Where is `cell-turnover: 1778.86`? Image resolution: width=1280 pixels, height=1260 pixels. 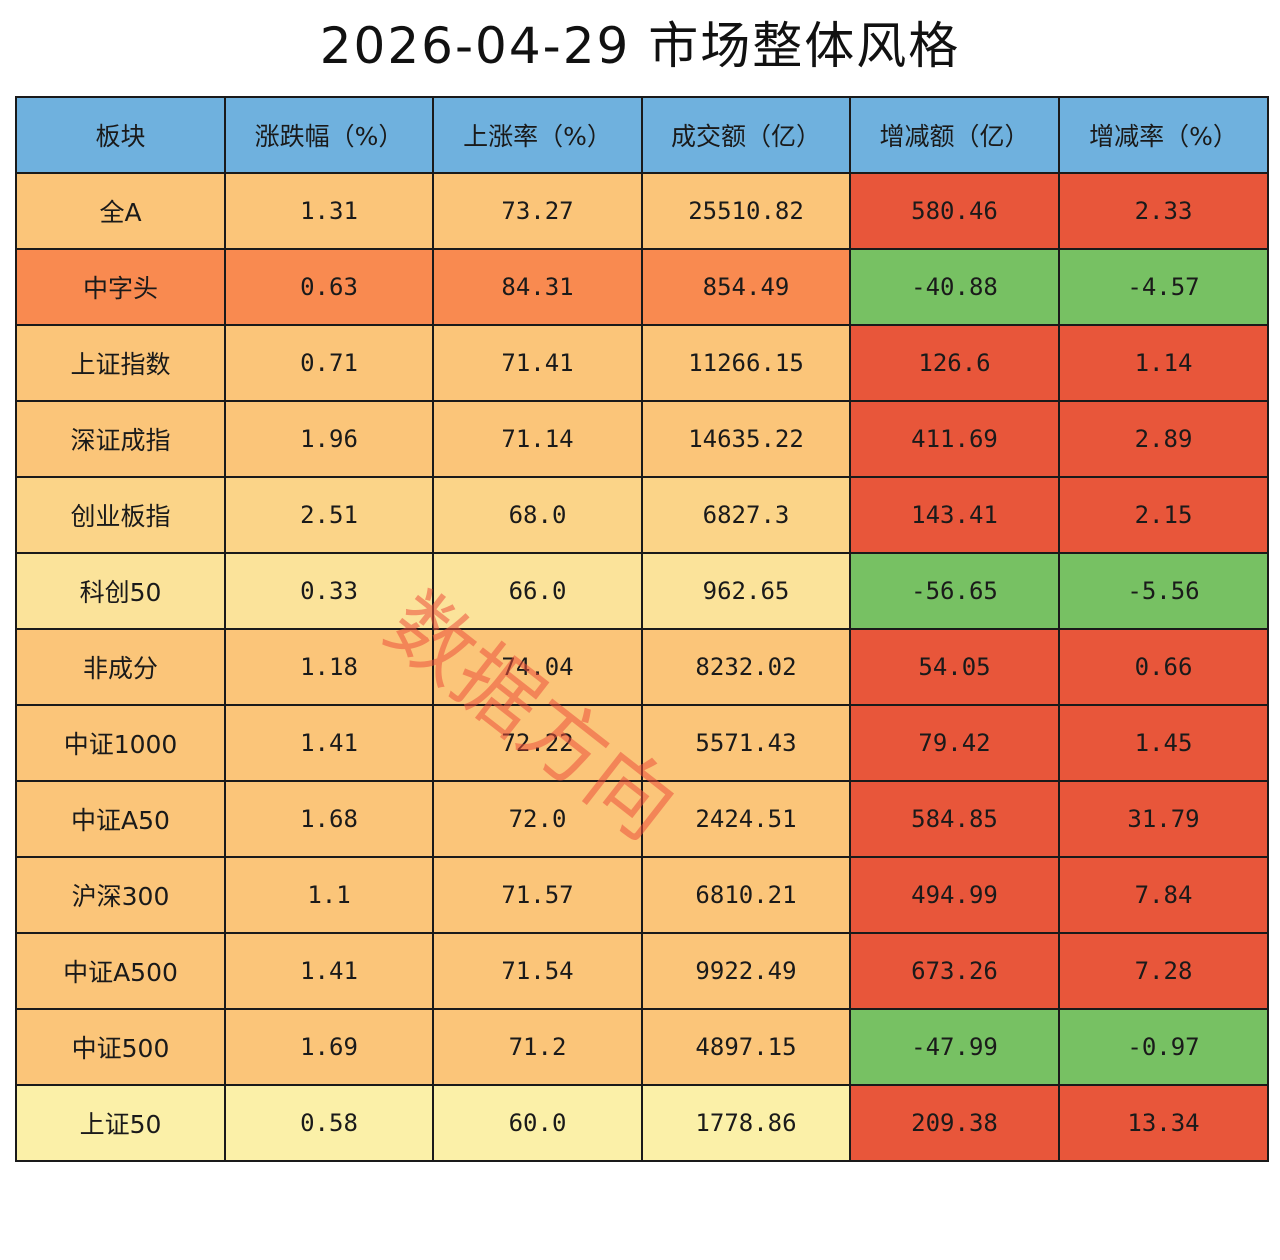
cell-turnover: 1778.86 is located at coordinates (746, 1123).